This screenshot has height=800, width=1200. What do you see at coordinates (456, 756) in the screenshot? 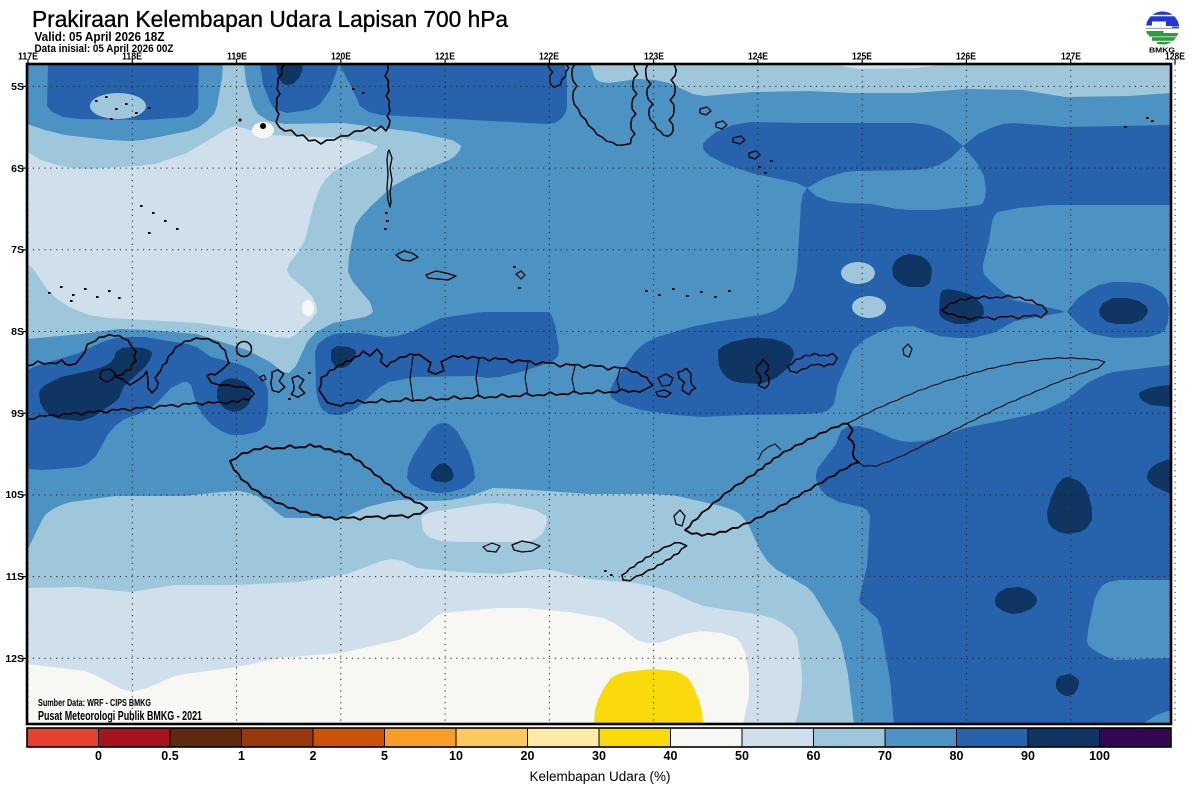
I see `svg-text: 10` at bounding box center [456, 756].